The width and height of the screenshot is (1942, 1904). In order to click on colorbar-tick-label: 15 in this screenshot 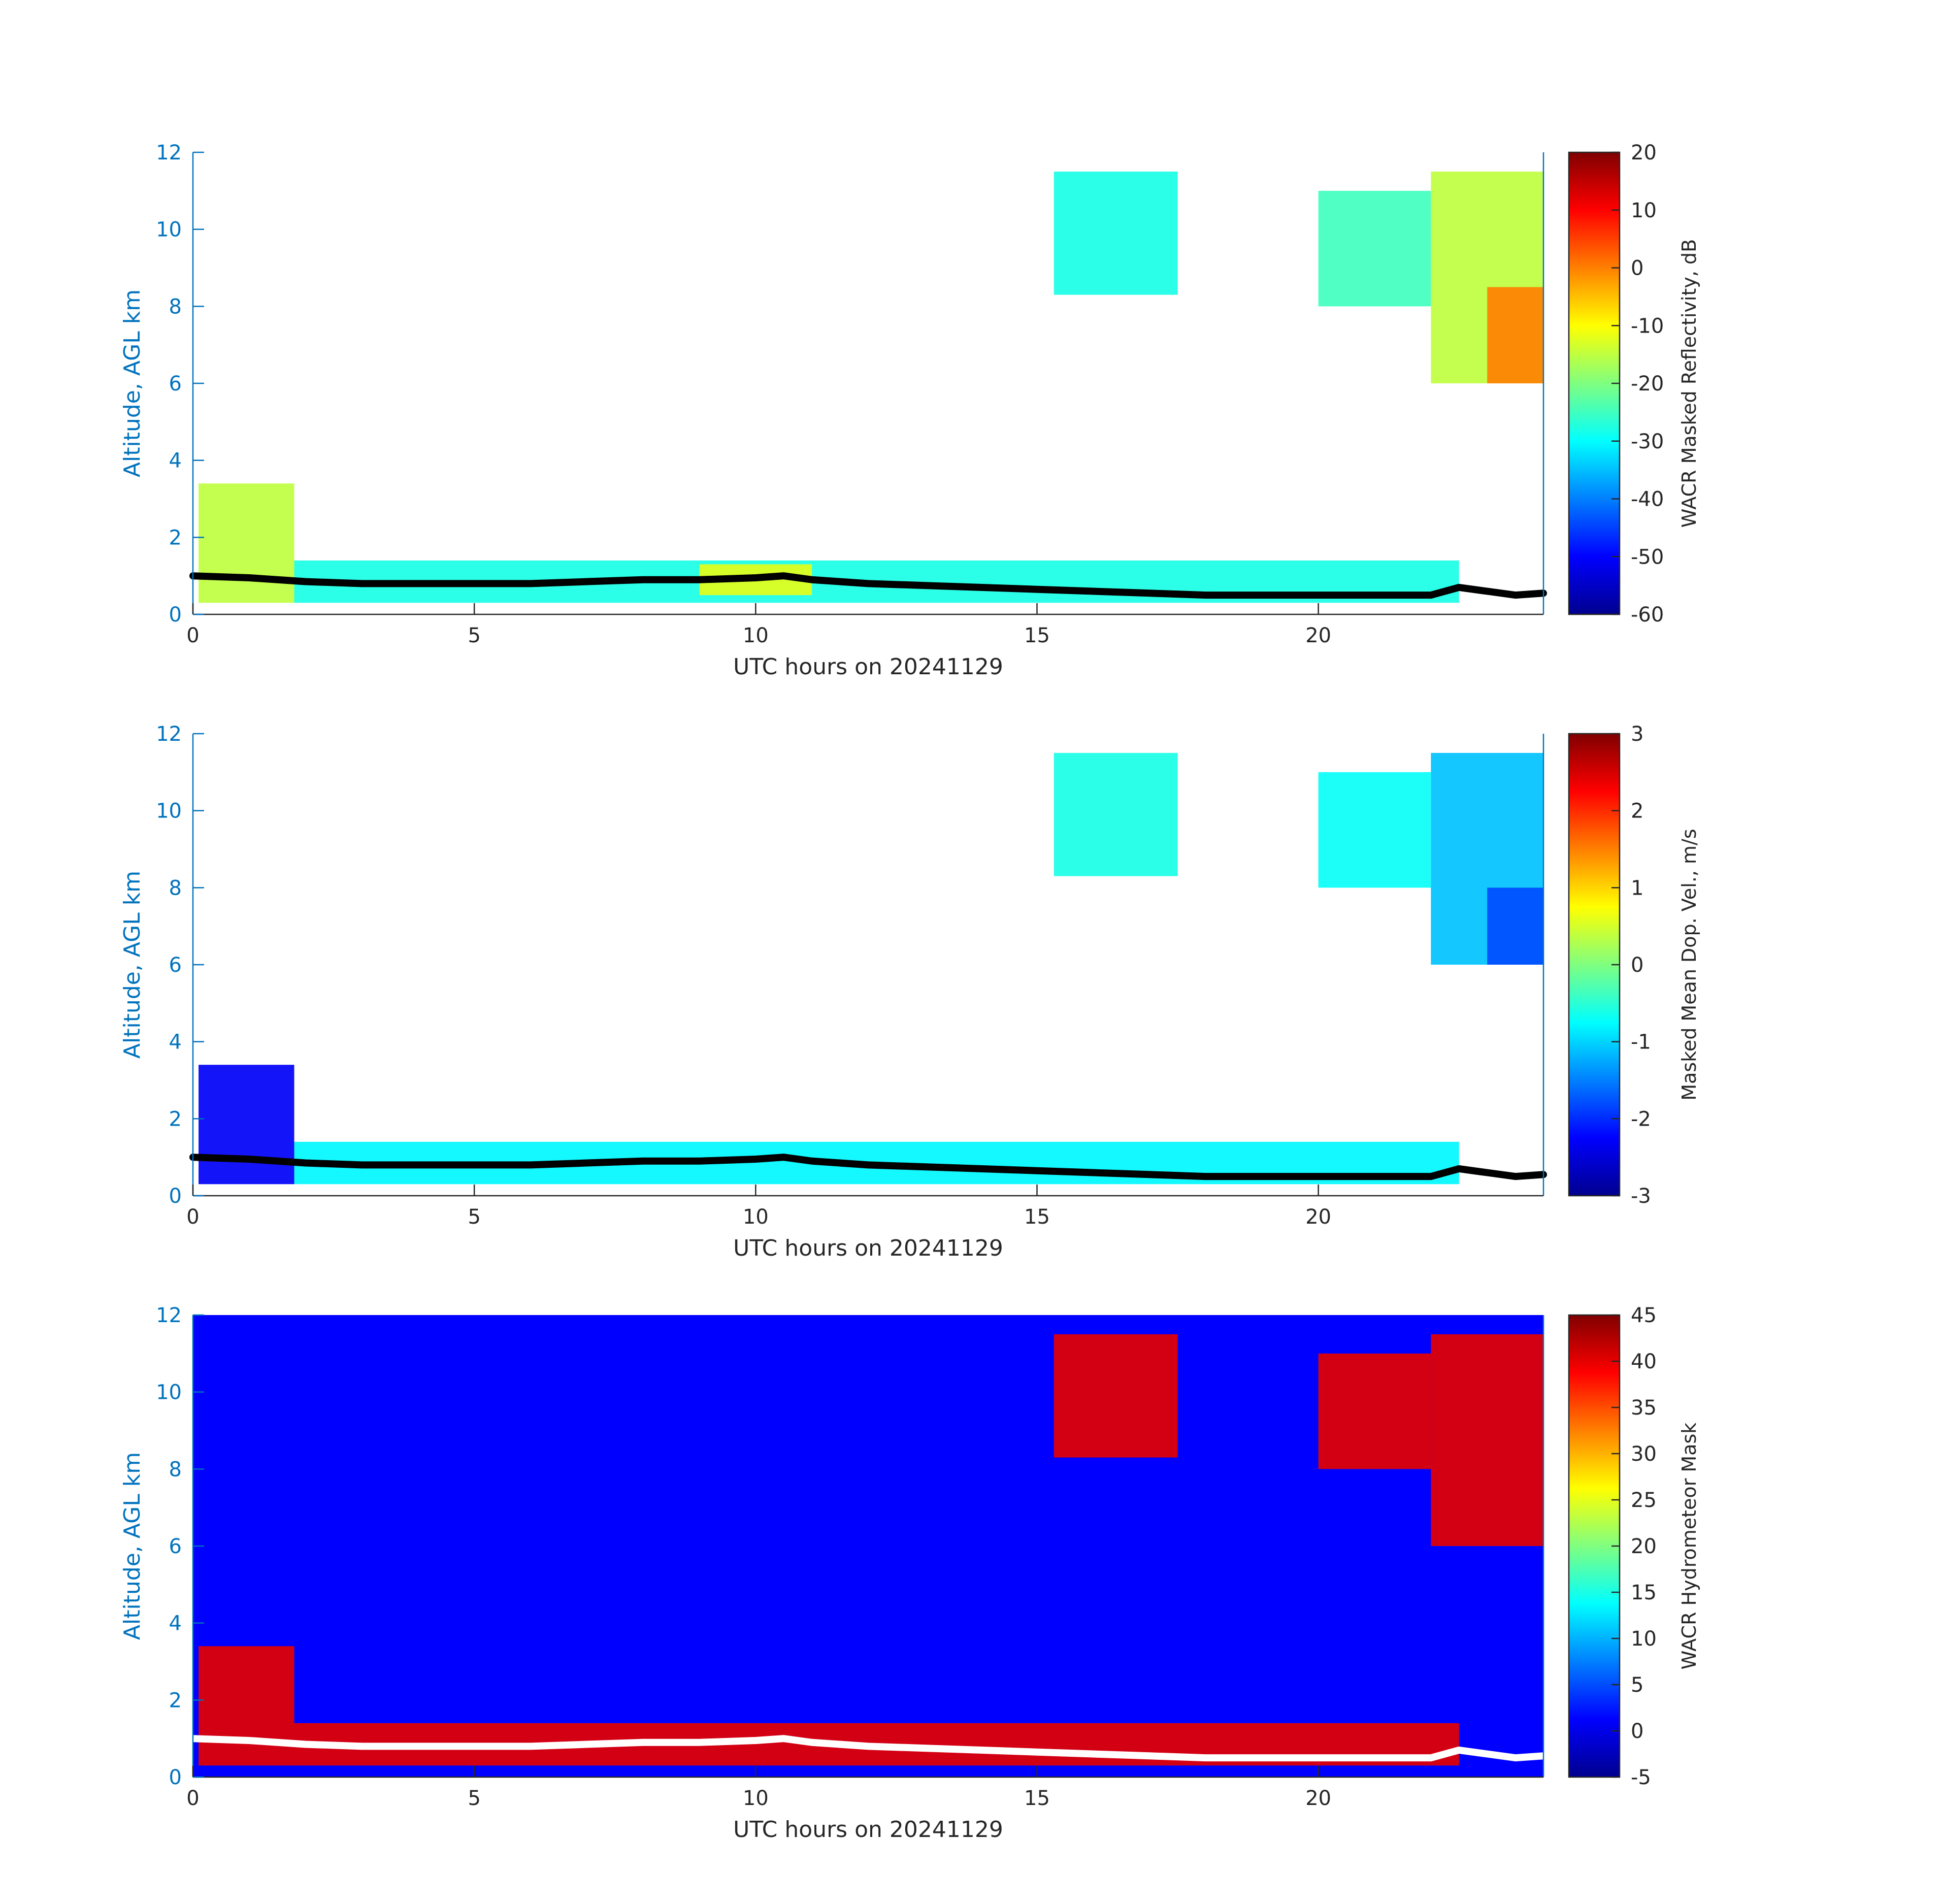, I will do `click(1644, 1593)`.